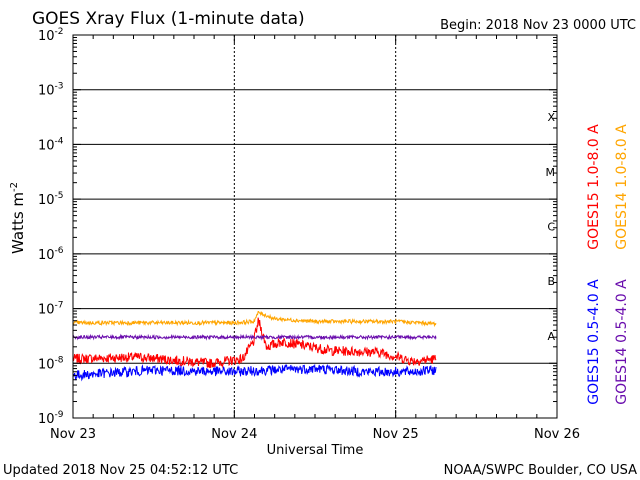 This screenshot has height=480, width=640. Describe the element at coordinates (59, 32) in the screenshot. I see `y-tick-exponent: -2` at that location.